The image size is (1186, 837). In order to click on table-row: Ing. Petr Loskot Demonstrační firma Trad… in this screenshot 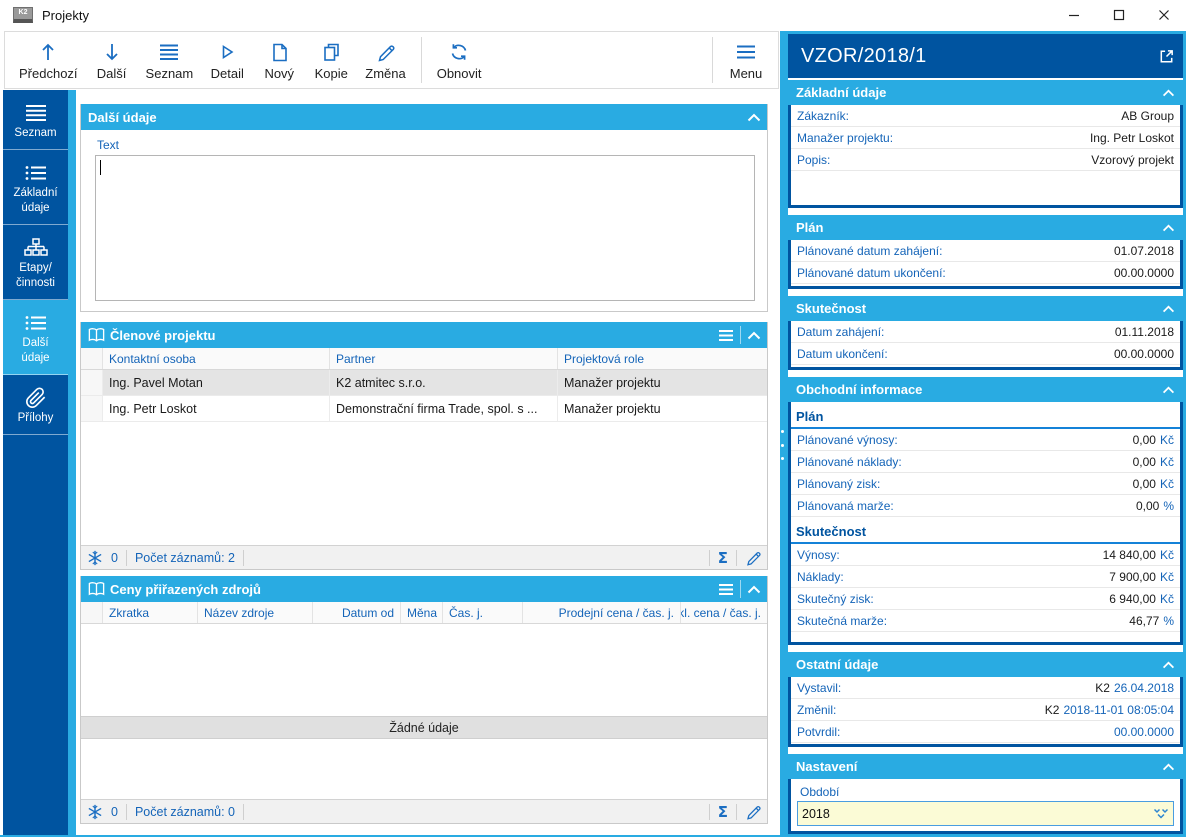, I will do `click(424, 409)`.